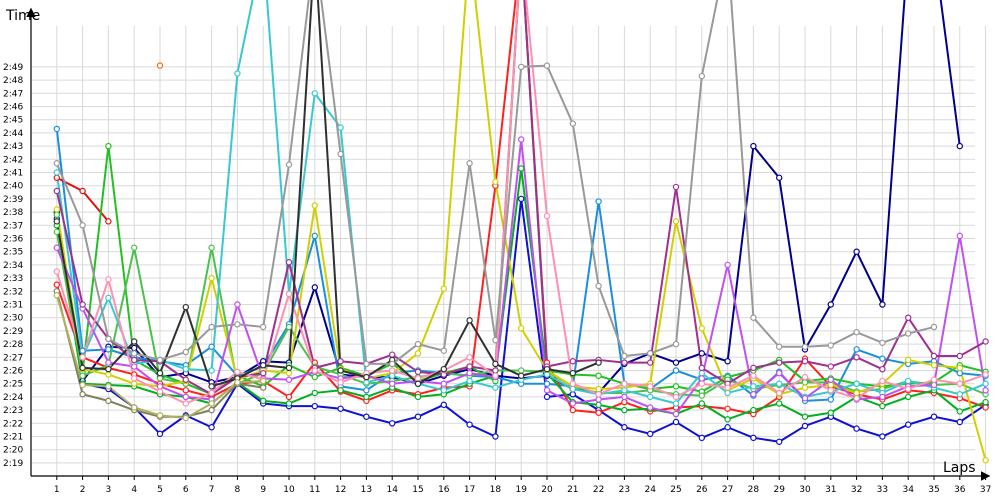 Image resolution: width=1000 pixels, height=500 pixels. I want to click on y-tick-label: 2:34, so click(13, 266).